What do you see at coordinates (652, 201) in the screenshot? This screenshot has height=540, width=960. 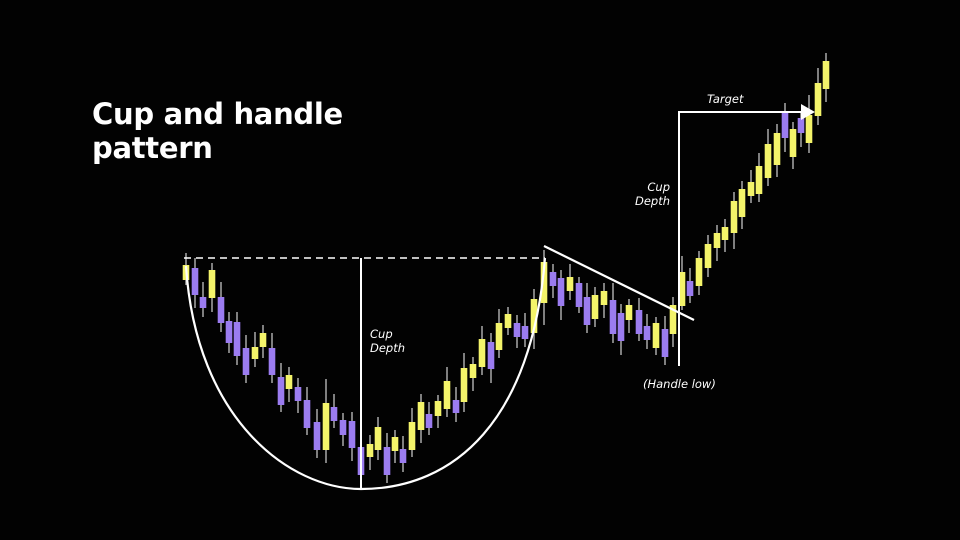 I see `breakout-cup-depth-line2: Depth` at bounding box center [652, 201].